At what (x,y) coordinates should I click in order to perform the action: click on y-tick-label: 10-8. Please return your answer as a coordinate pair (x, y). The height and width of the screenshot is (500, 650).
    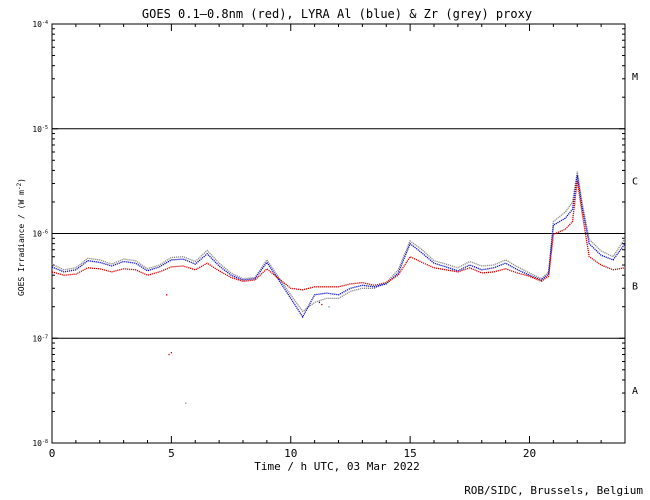
    Looking at the image, I should click on (40, 443).